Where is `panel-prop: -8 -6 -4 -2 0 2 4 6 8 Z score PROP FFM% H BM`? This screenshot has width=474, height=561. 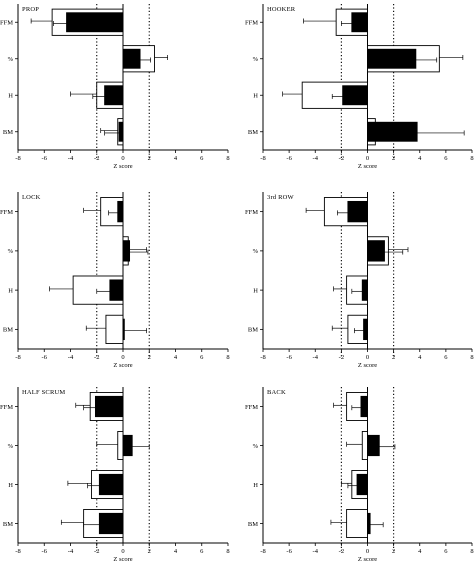 panel-prop: -8 -6 -4 -2 0 2 4 6 8 Z score PROP FFM% H BM is located at coordinates (115, 87).